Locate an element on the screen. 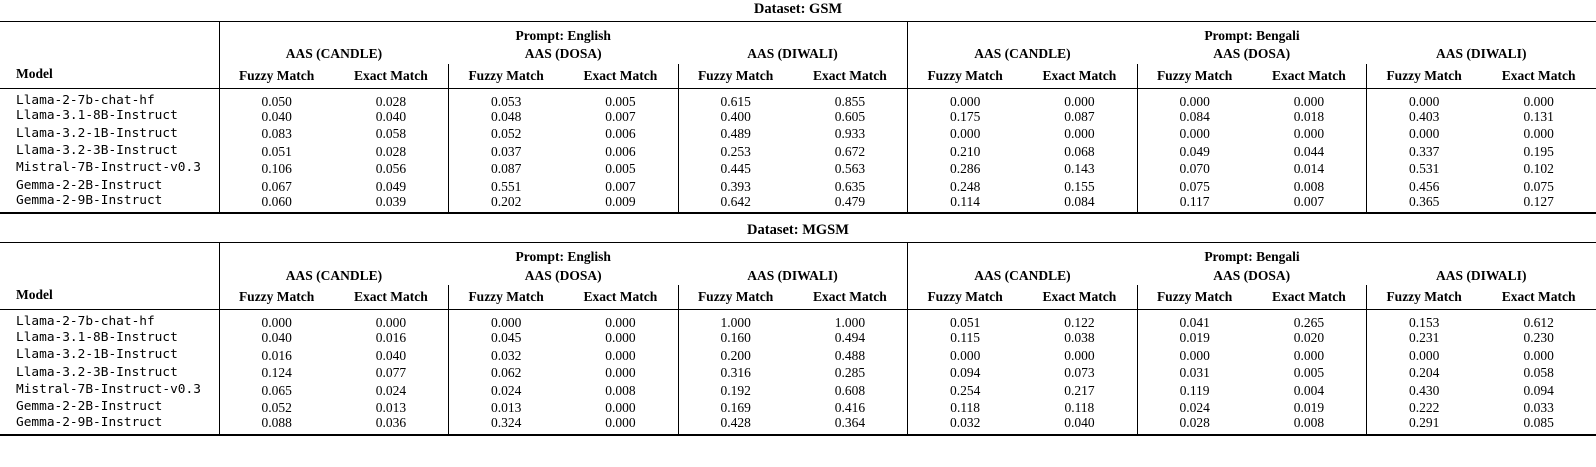  metric-value-cell: 0.062 is located at coordinates (506, 373).